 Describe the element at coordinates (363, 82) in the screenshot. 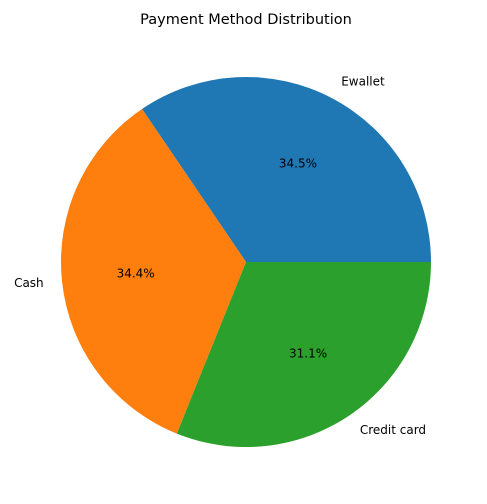

I see `slice-label-ewallet: Ewallet` at that location.